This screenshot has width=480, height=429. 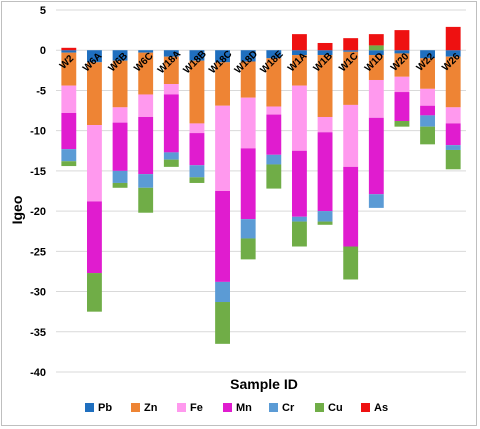 I want to click on legend-swatch-mn, so click(x=227, y=407).